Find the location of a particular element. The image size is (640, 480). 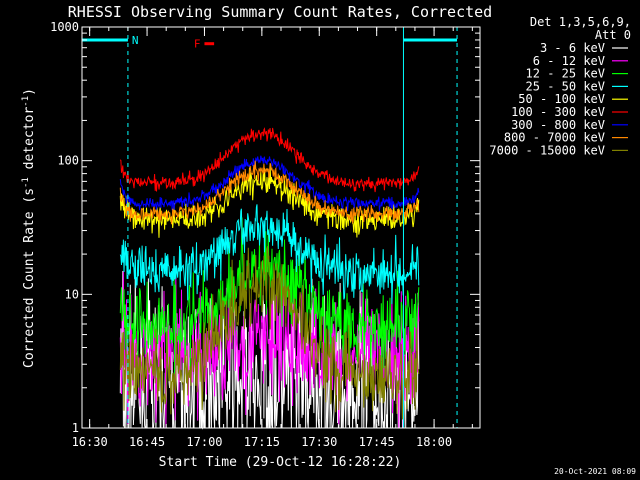

legend-entry-label: 3 - 6 keV is located at coordinates (572, 48).